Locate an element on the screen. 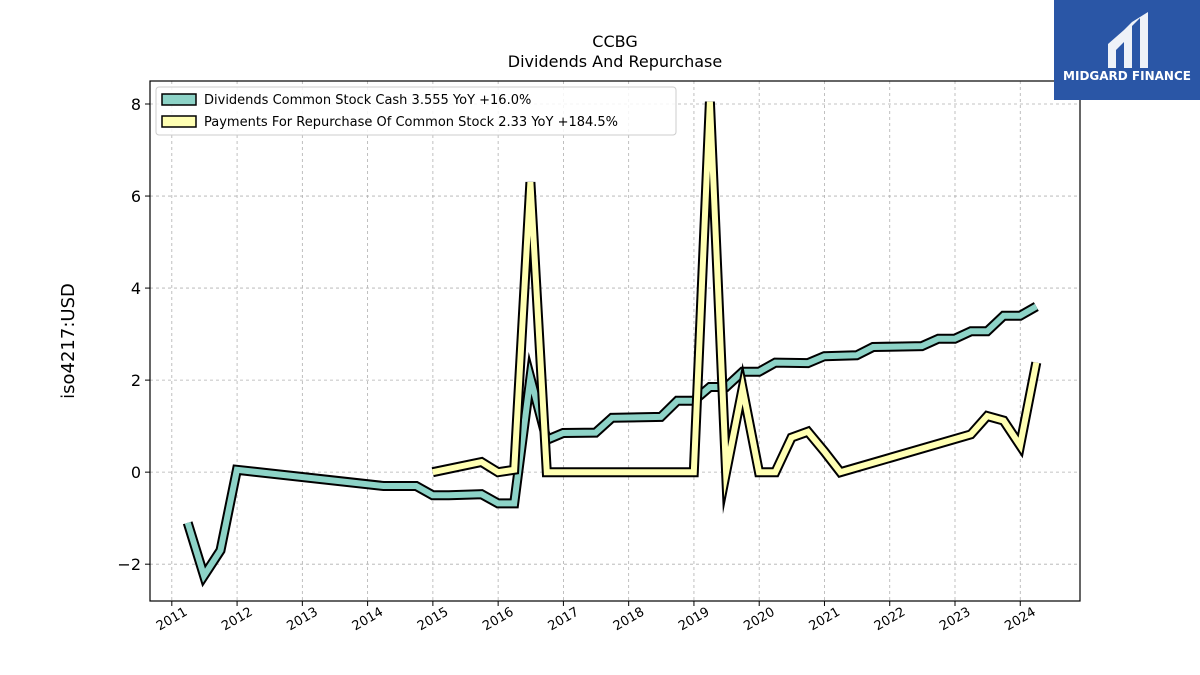 The height and width of the screenshot is (675, 1200). x-tick-label: 2023 is located at coordinates (955, 620).